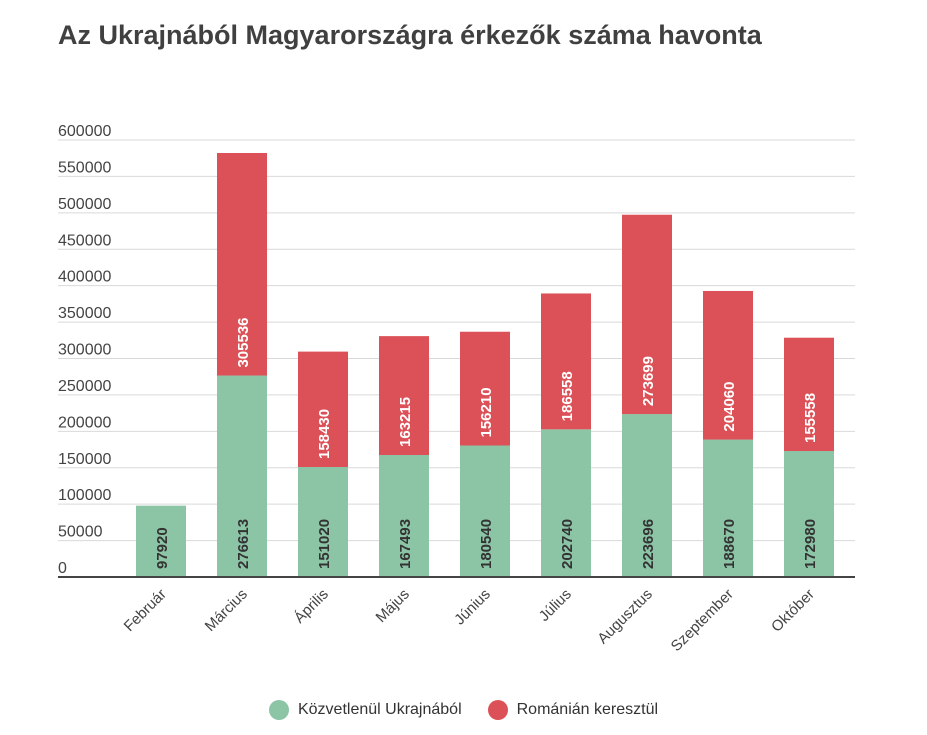  I want to click on x-tick-label: Október, so click(793, 611).